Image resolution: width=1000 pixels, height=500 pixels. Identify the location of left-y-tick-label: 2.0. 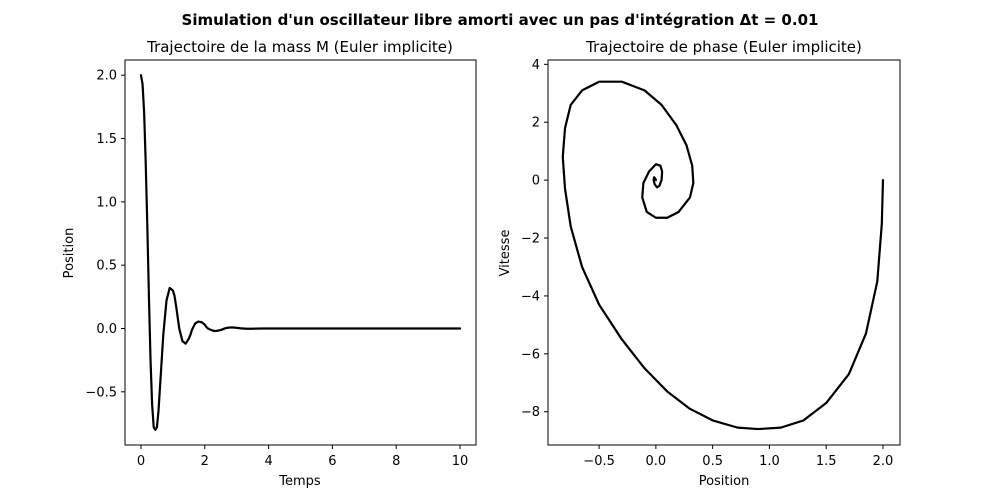
(106, 76).